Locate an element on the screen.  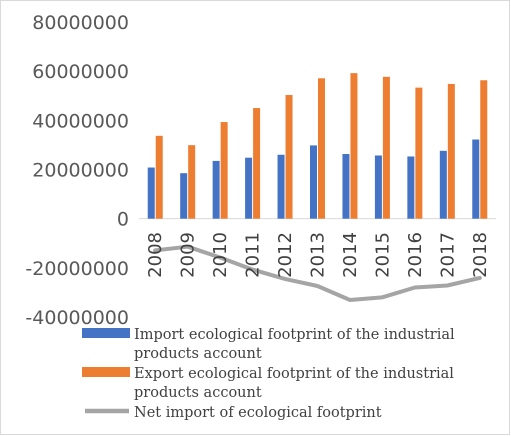
legend-swatch-import is located at coordinates (106, 333).